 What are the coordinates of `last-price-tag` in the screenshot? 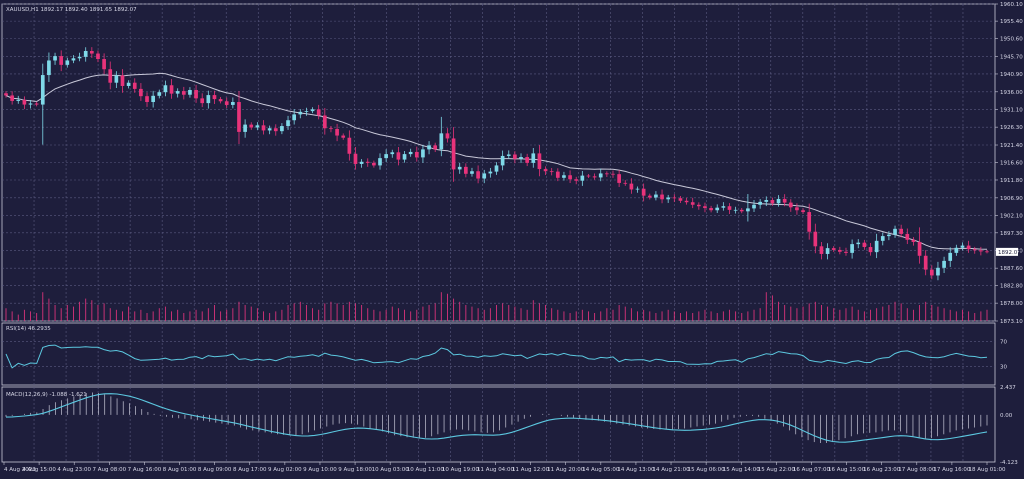 It's located at (1007, 251).